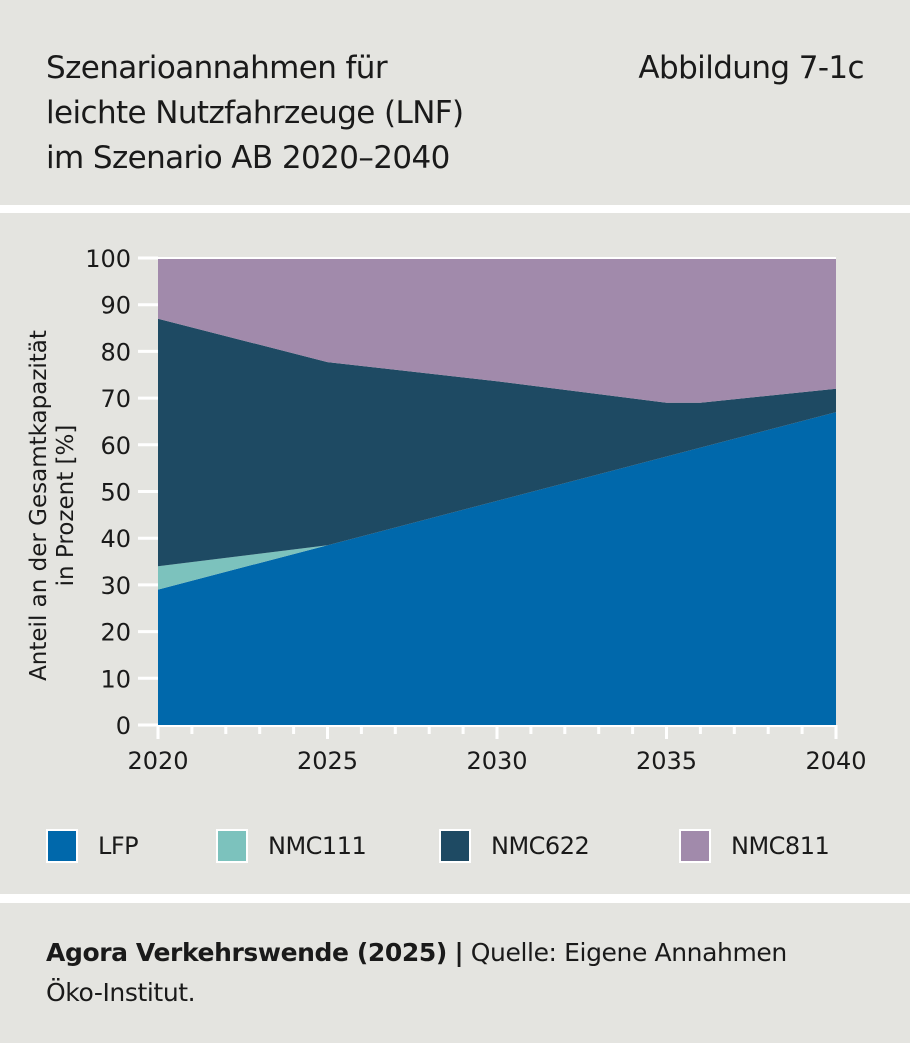 The image size is (910, 1043). What do you see at coordinates (123, 726) in the screenshot?
I see `y-tick-label: 0` at bounding box center [123, 726].